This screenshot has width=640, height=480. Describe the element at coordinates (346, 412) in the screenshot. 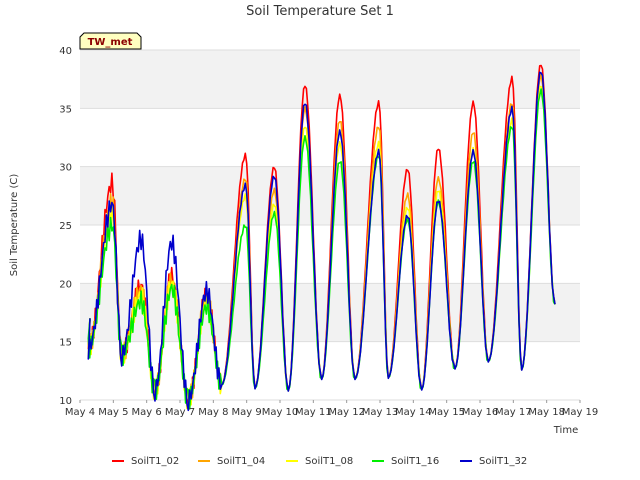

I see `x-tick-label: May 12` at that location.